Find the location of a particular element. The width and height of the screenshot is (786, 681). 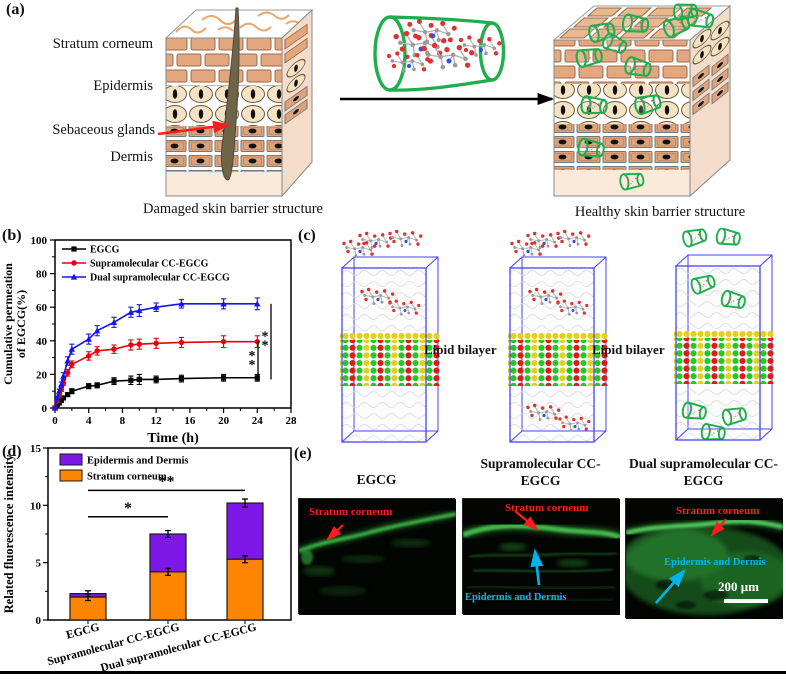

fluorescence-image-supramolecular: Stratum corneum Epidermis and Dermis is located at coordinates (541, 556).